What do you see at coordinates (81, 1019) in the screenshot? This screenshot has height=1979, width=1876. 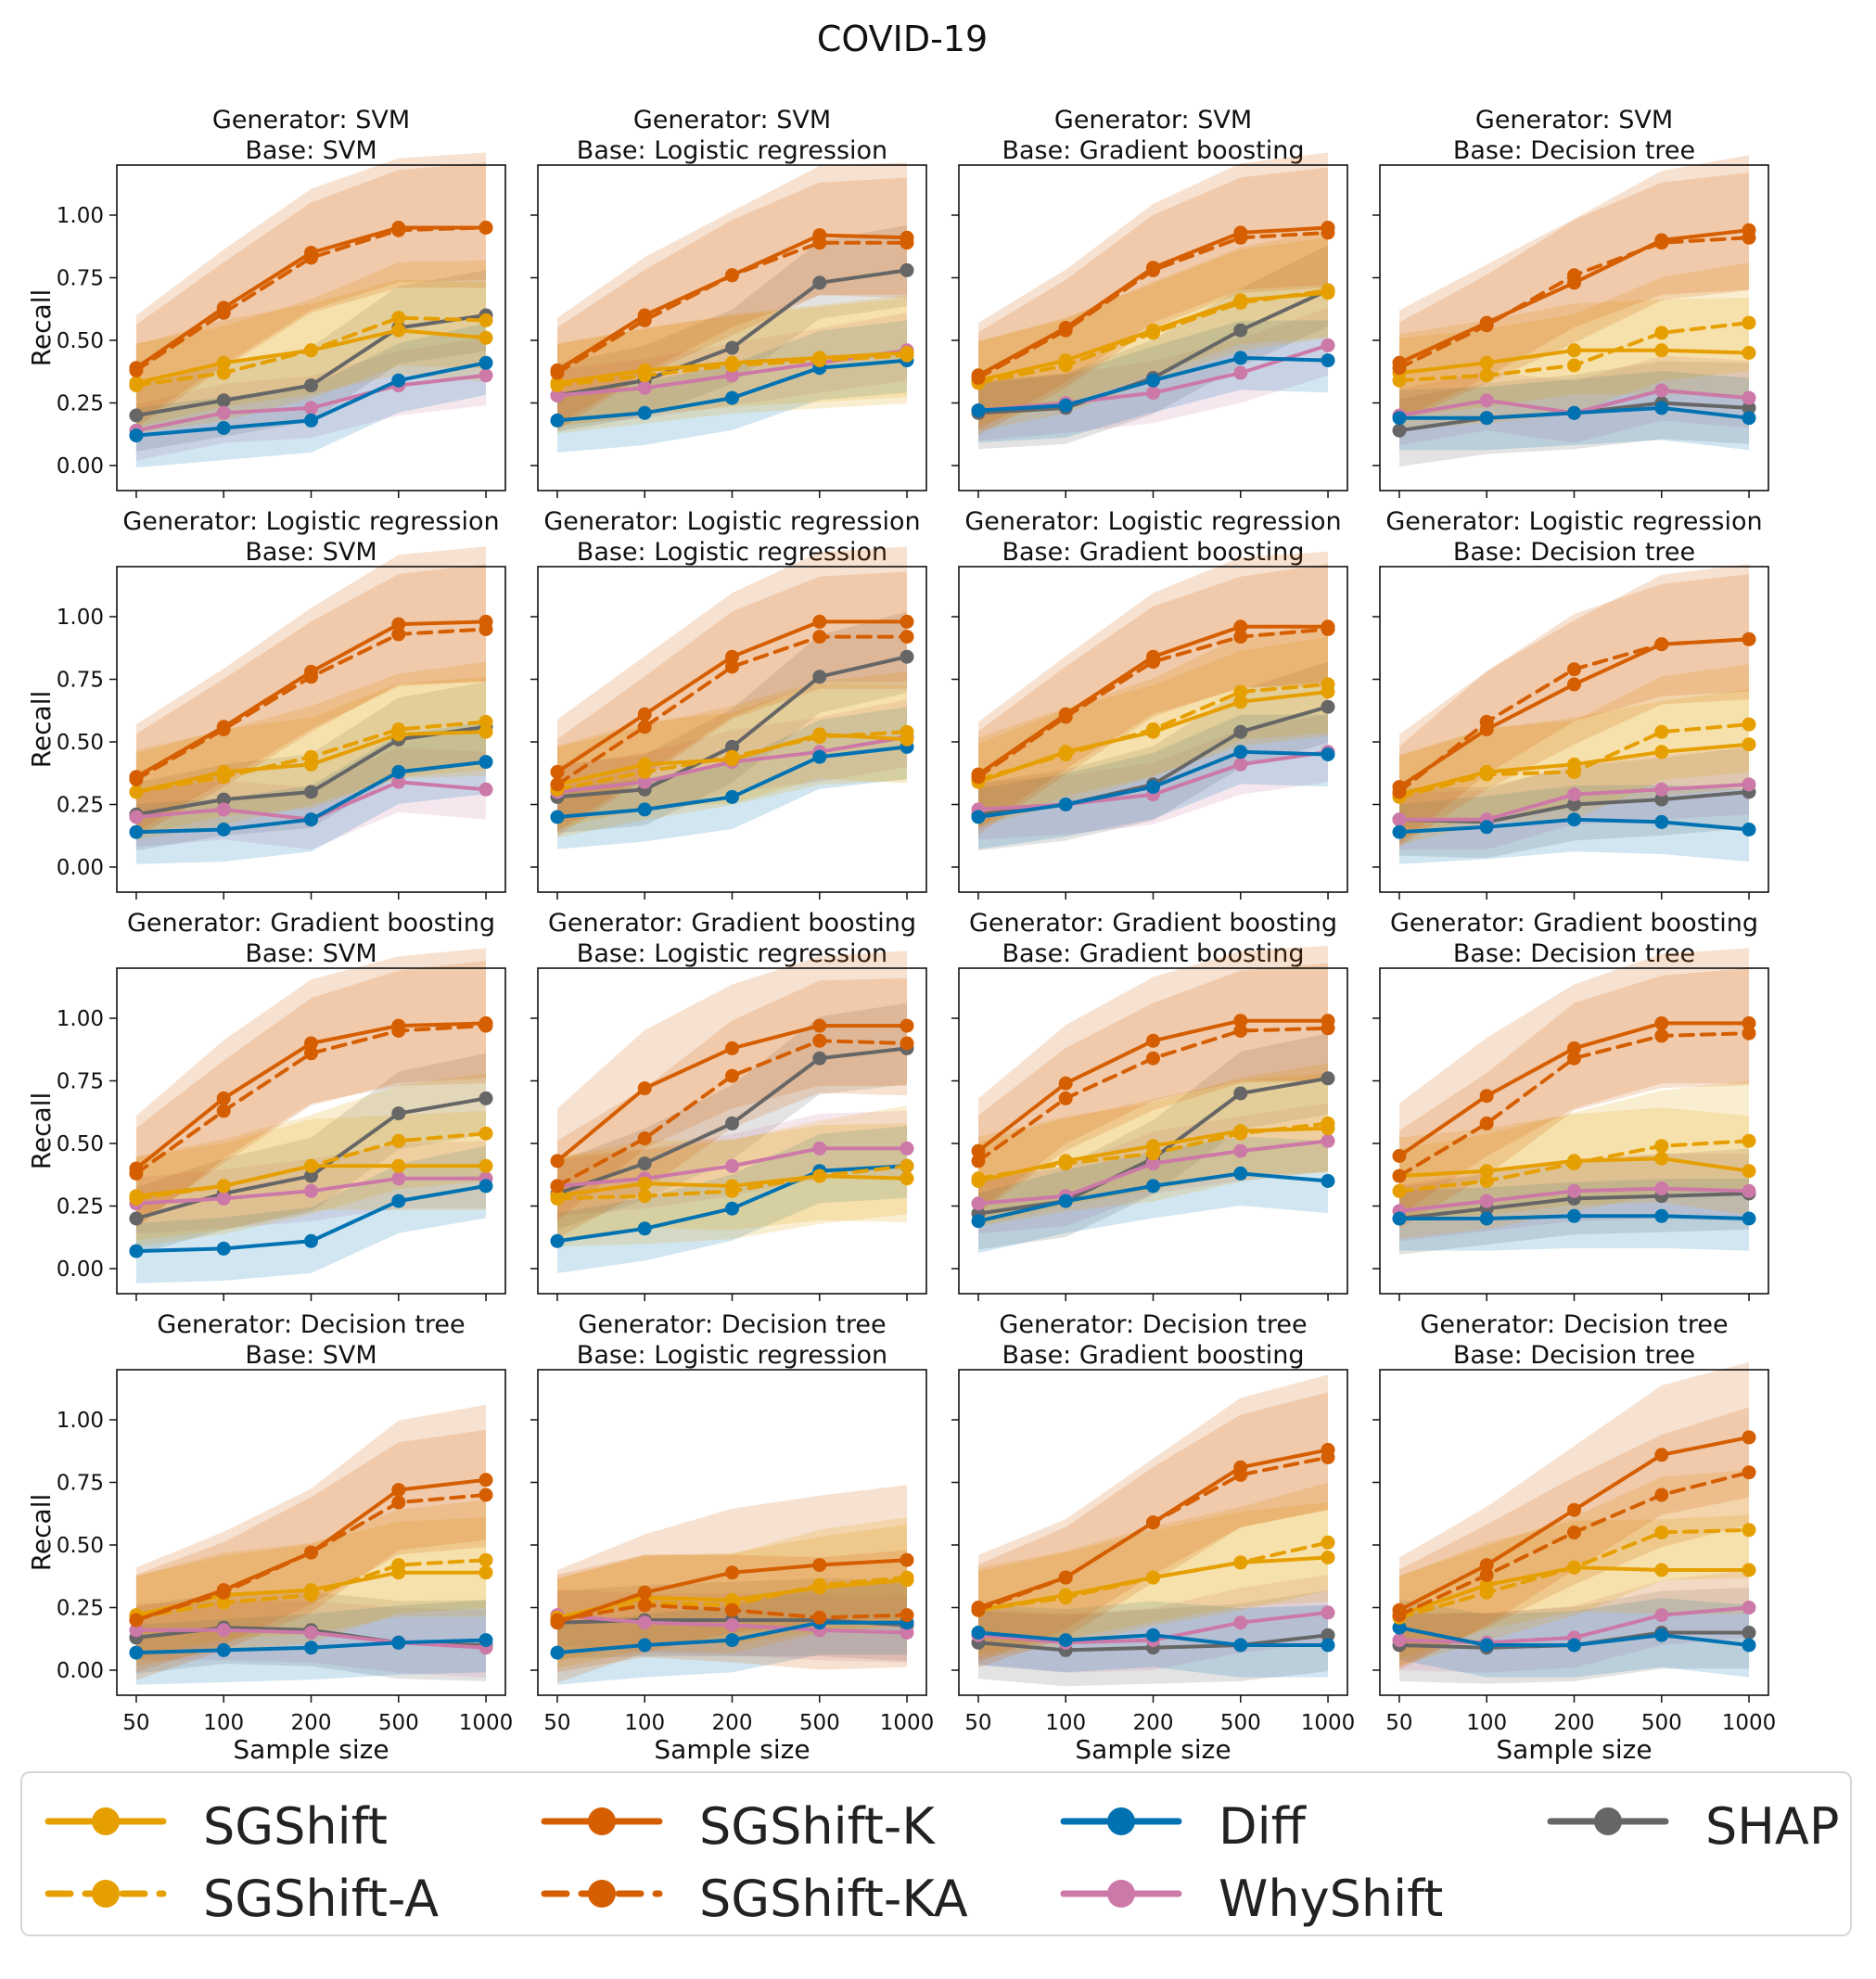 I see `y-tick-label: 1.00` at bounding box center [81, 1019].